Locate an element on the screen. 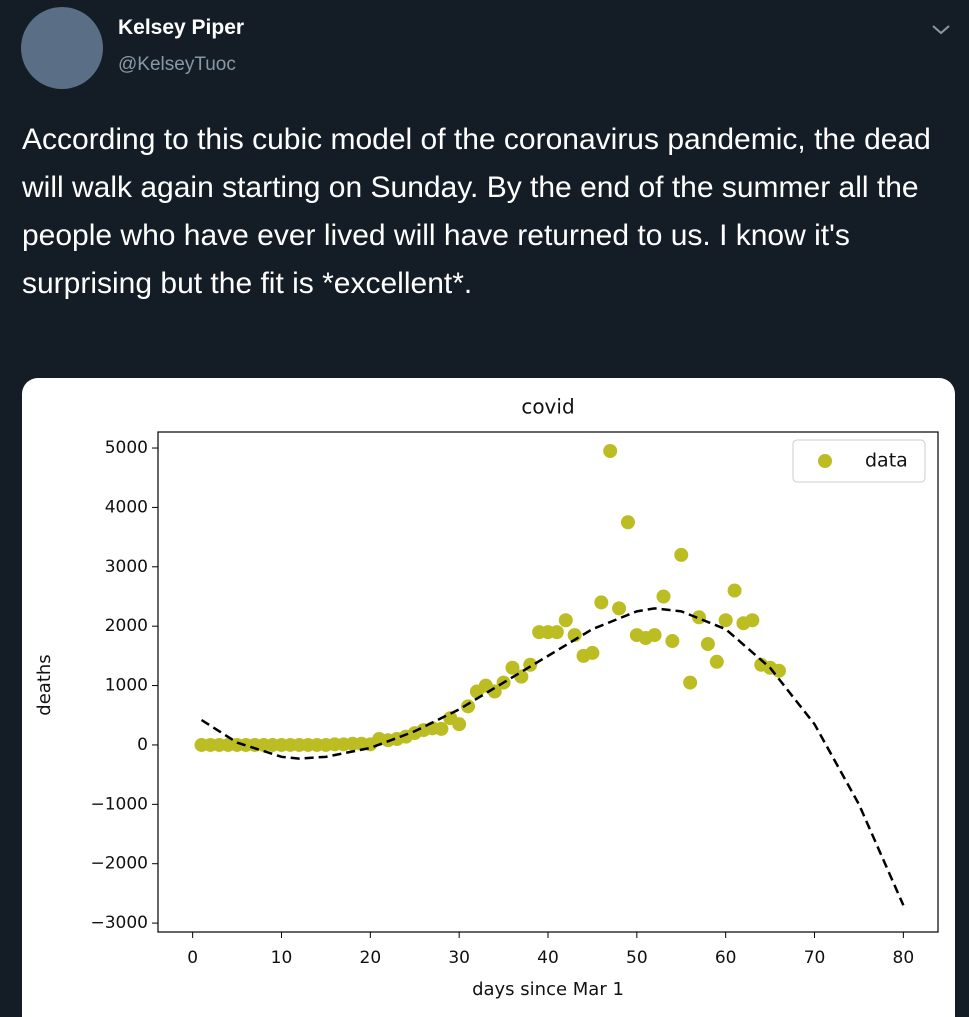 The image size is (969, 1017). y-tick-label: −2000 is located at coordinates (119, 864).